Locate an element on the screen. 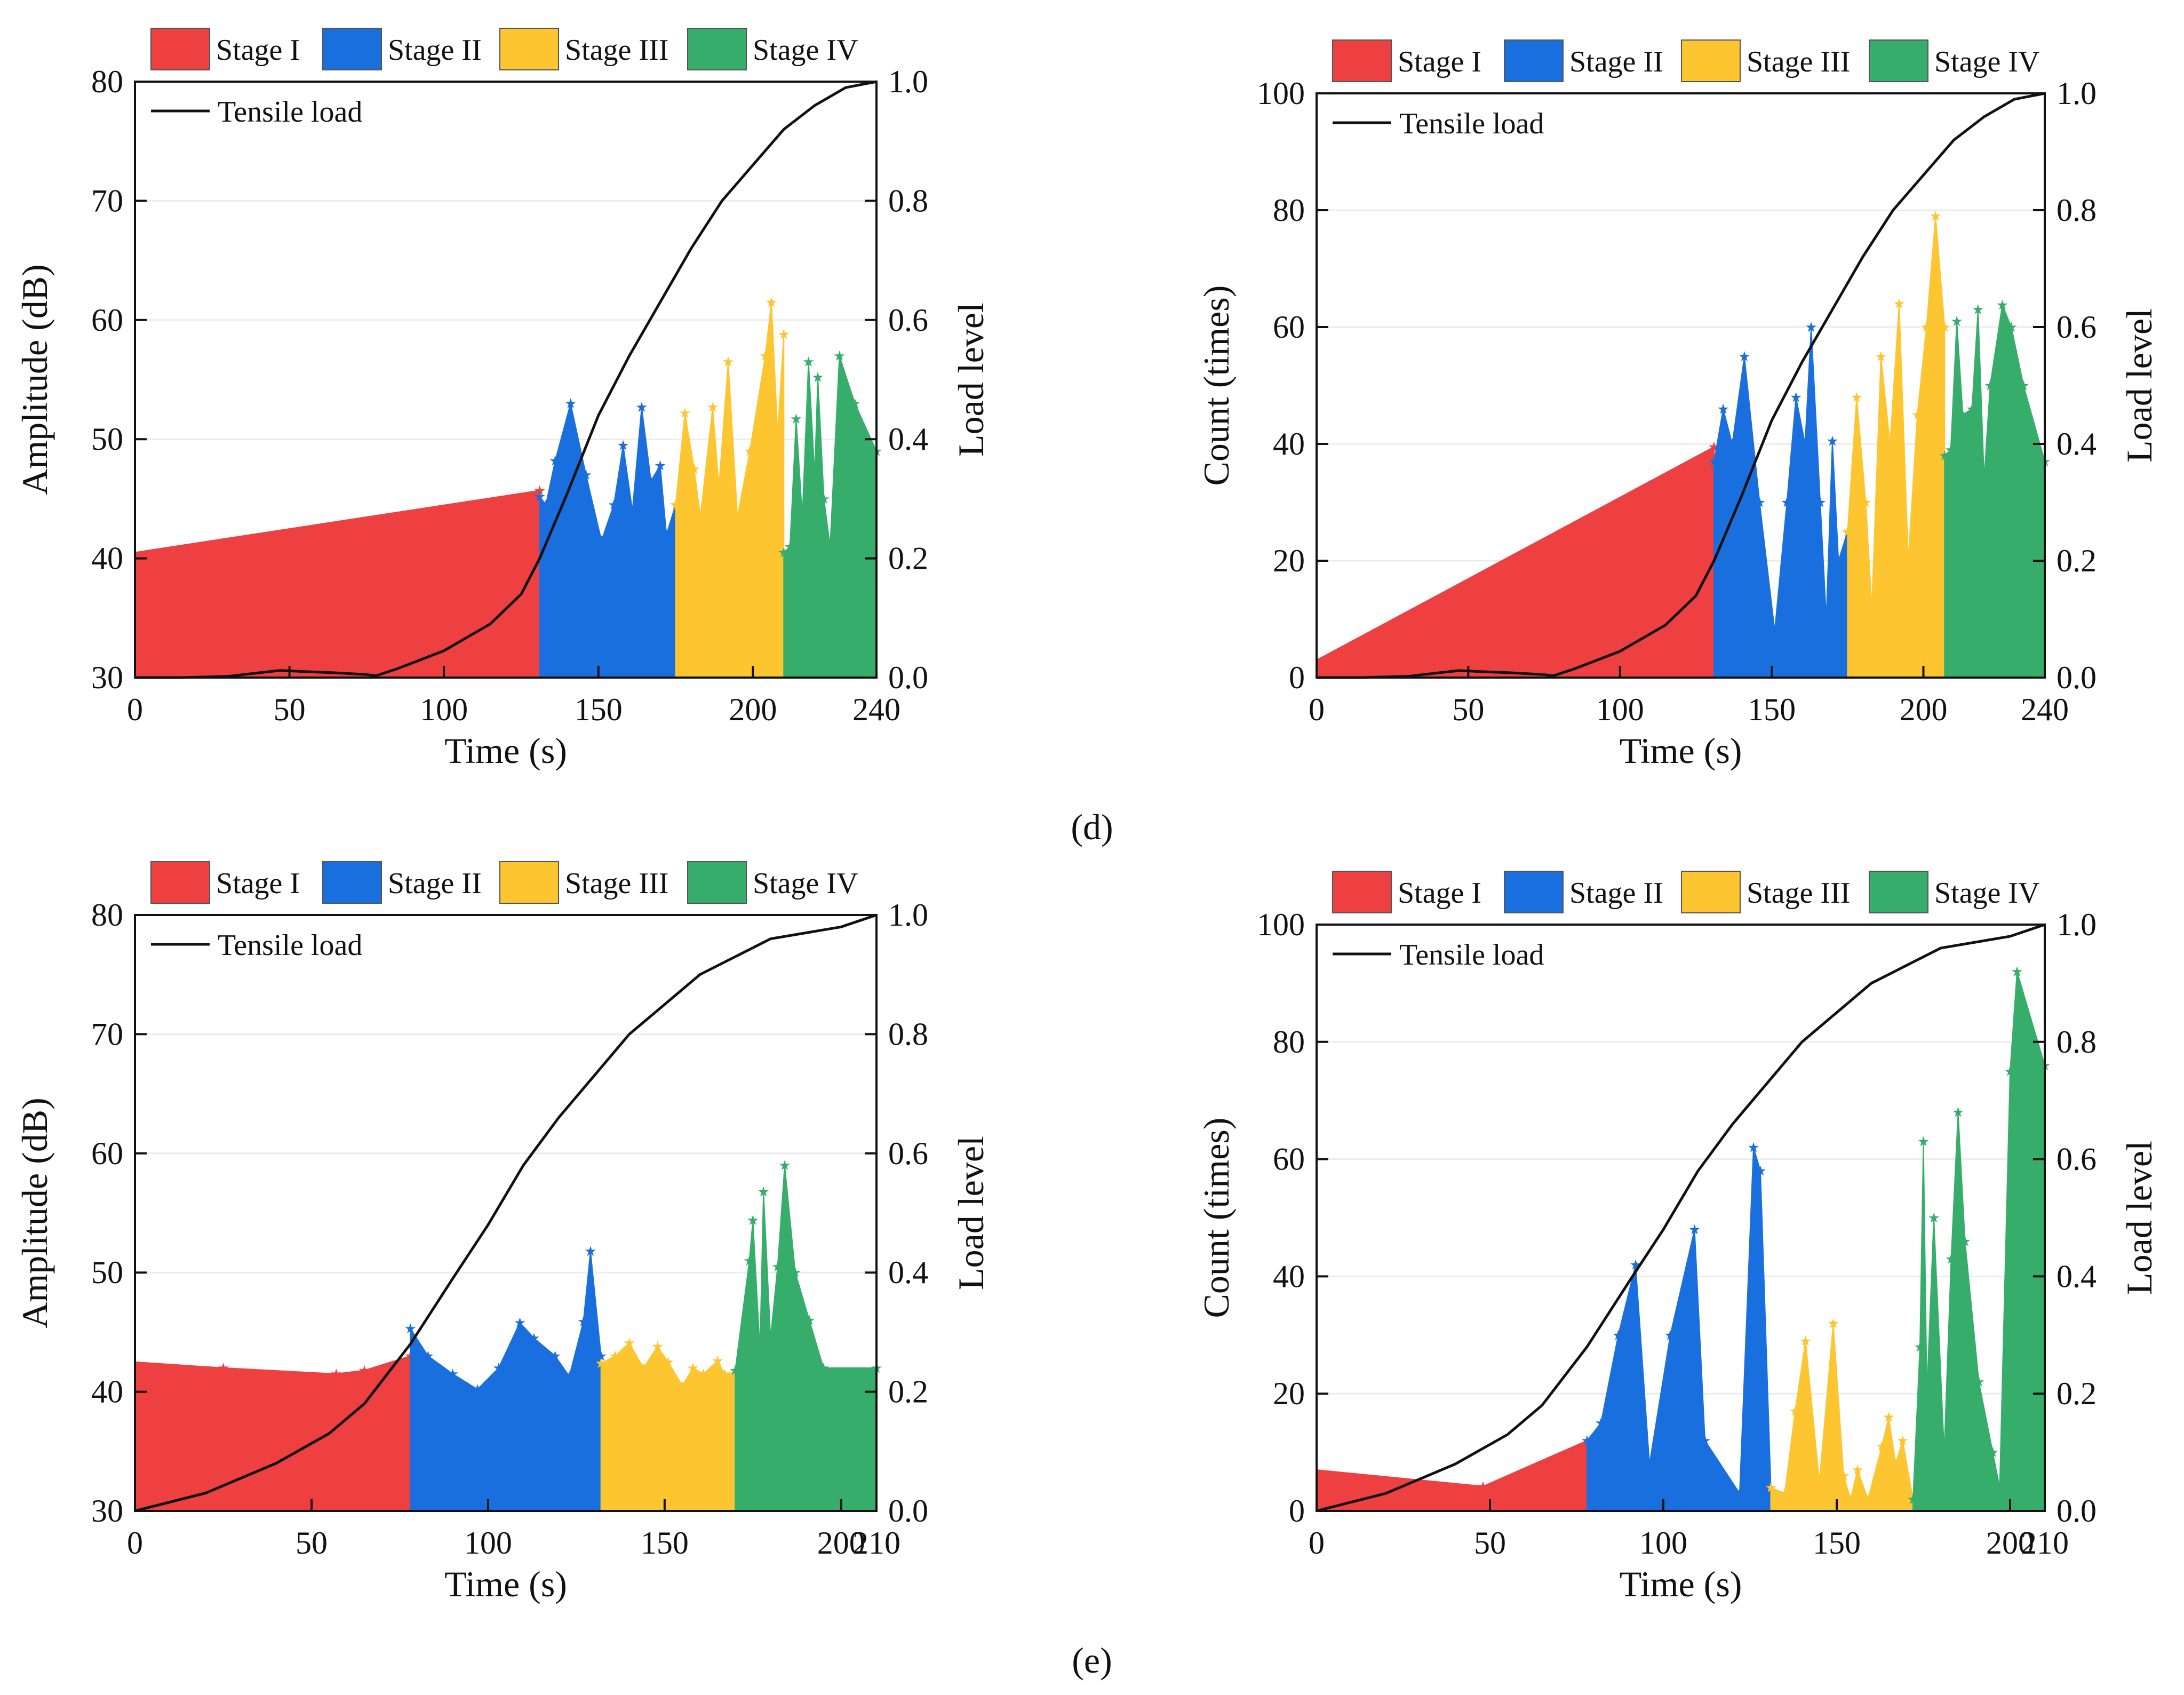 The image size is (2184, 1695). y-tick-label: 20 is located at coordinates (1289, 1394).